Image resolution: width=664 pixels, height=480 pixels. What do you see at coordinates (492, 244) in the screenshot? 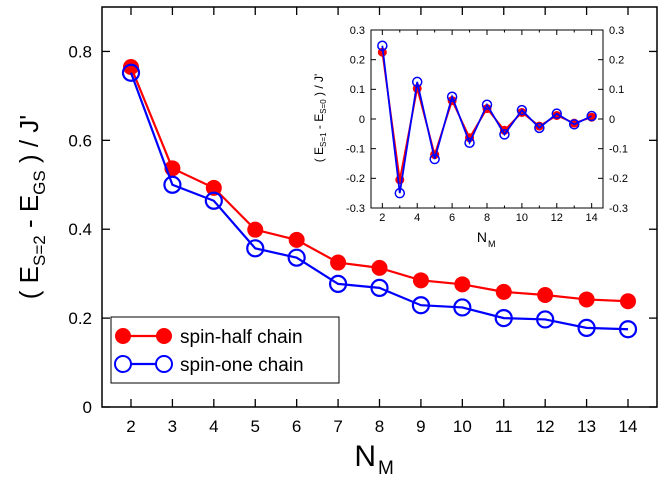
I see `inset-xlabel-sub: M` at bounding box center [492, 244].